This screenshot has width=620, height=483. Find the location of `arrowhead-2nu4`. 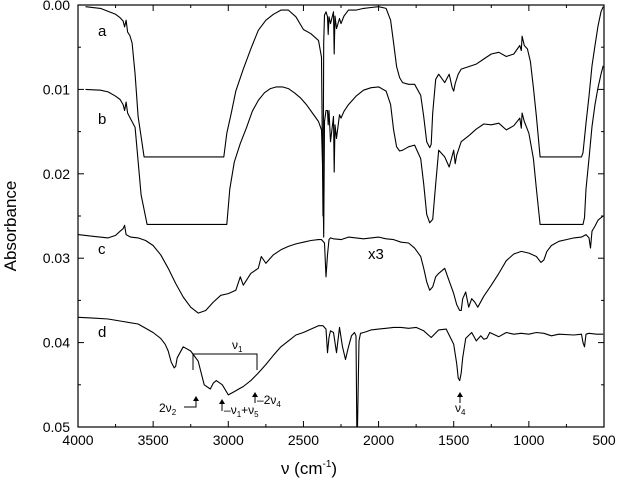

arrowhead-2nu4 is located at coordinates (255, 394).